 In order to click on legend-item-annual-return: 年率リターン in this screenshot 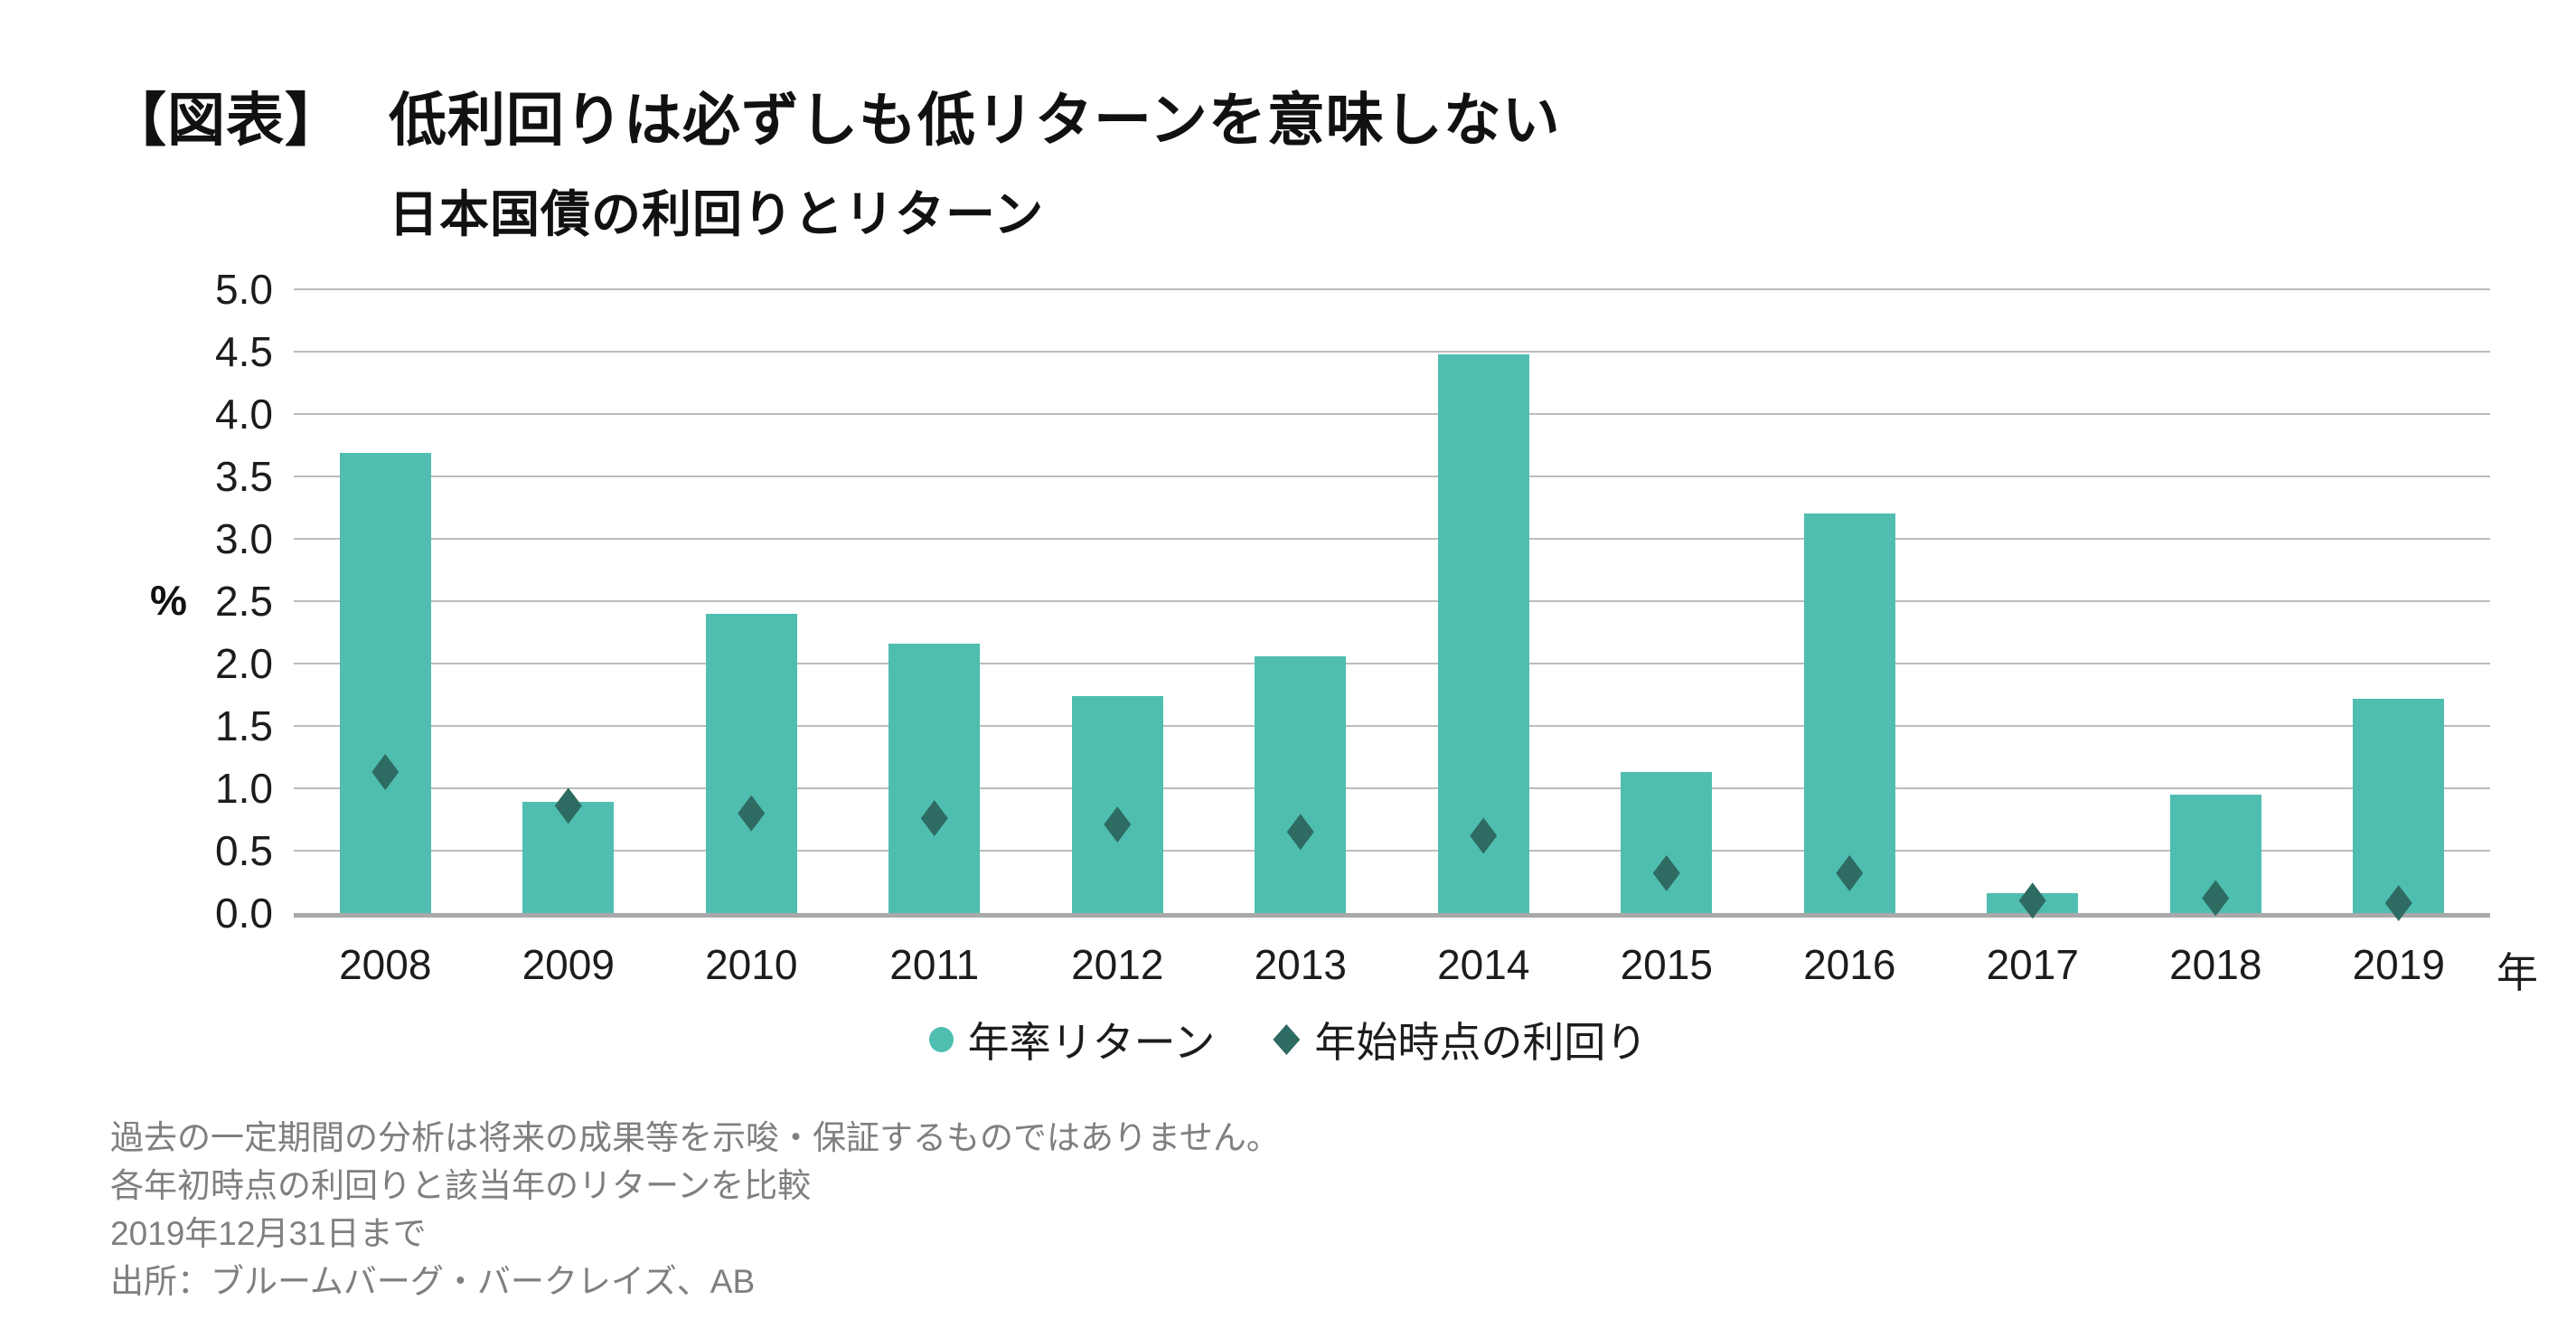, I will do `click(1072, 1040)`.